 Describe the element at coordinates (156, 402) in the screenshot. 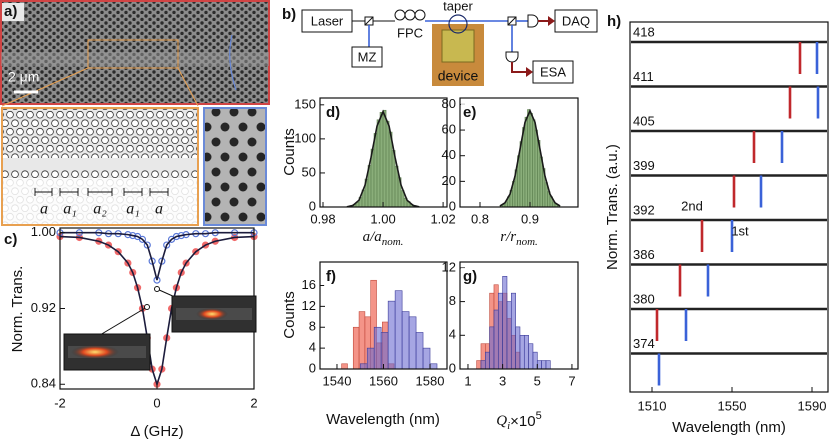

I see `x-tick-label: 0` at that location.